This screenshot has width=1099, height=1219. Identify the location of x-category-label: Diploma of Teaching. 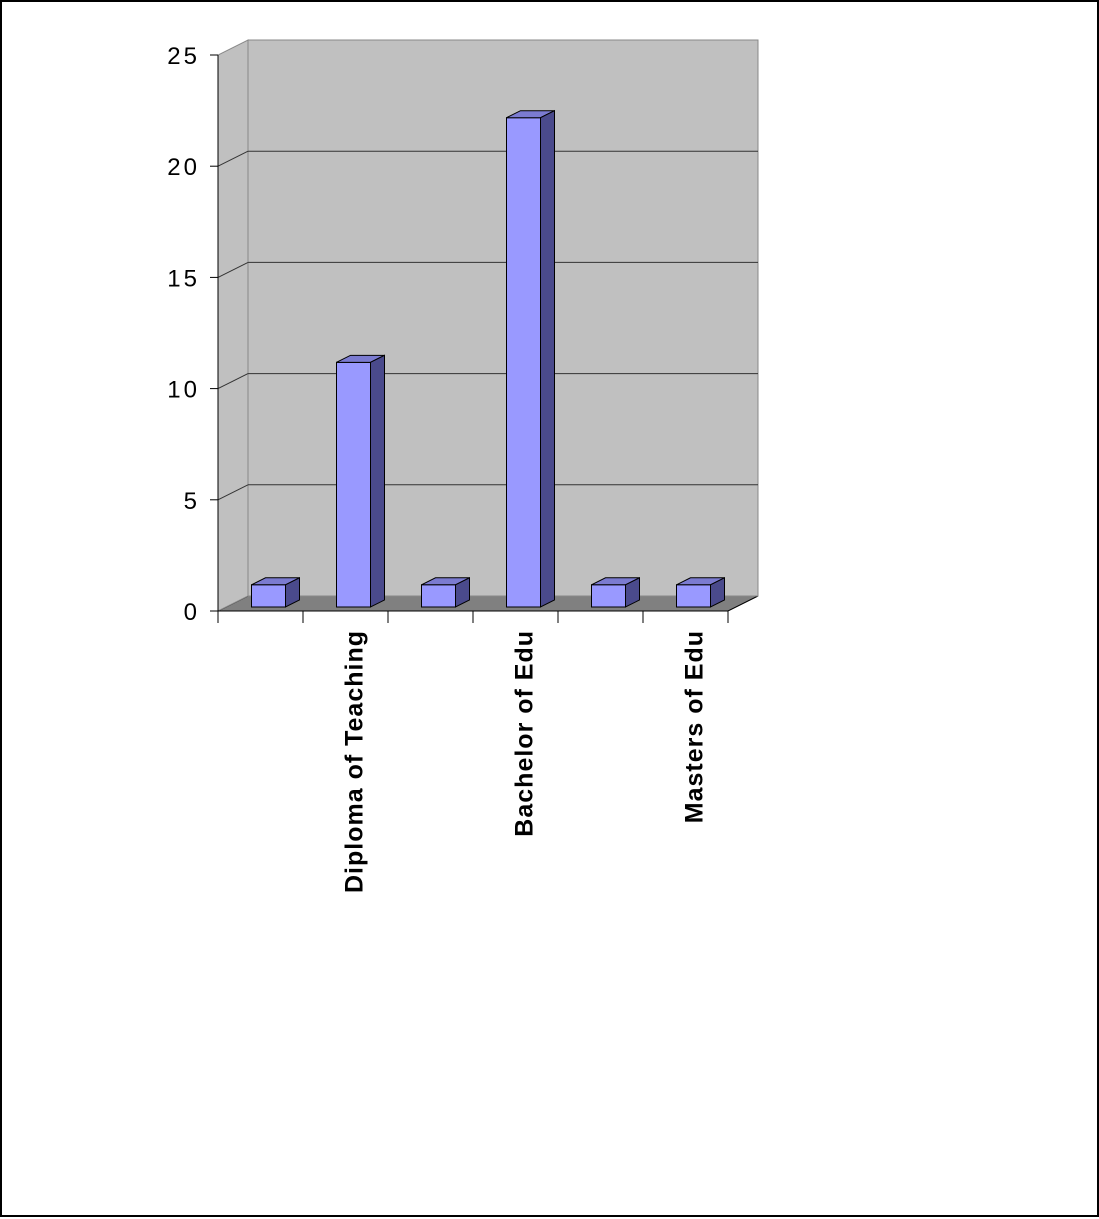
(355, 761).